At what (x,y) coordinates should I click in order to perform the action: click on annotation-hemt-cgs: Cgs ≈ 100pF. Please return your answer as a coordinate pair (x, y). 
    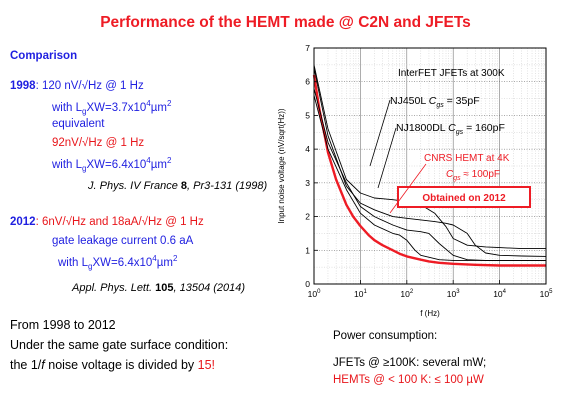
    Looking at the image, I should click on (473, 175).